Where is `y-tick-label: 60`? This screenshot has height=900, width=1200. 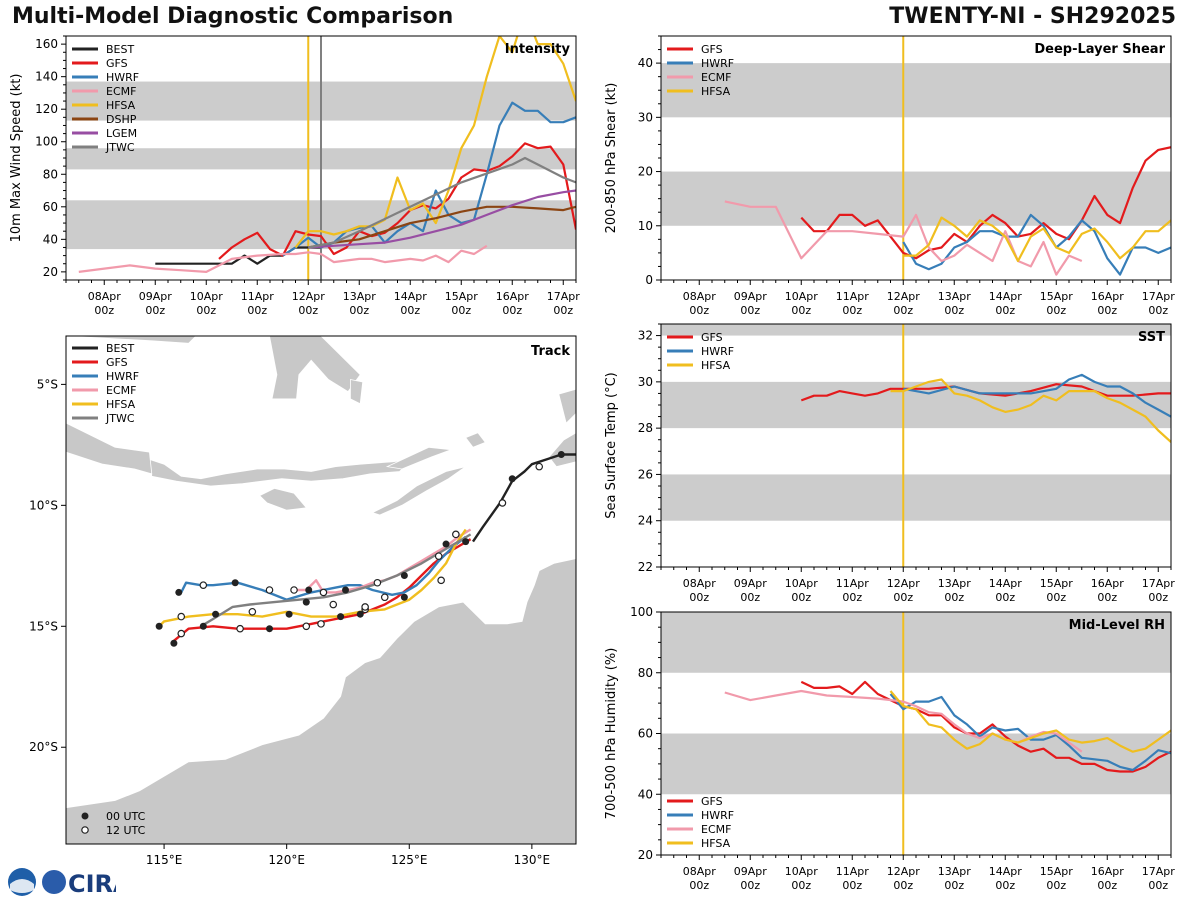 y-tick-label: 60 is located at coordinates (50, 207).